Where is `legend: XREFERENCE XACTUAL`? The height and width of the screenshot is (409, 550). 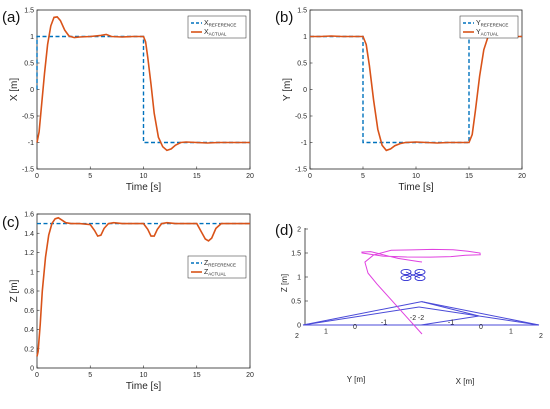 legend: XREFERENCE XACTUAL is located at coordinates (217, 27).